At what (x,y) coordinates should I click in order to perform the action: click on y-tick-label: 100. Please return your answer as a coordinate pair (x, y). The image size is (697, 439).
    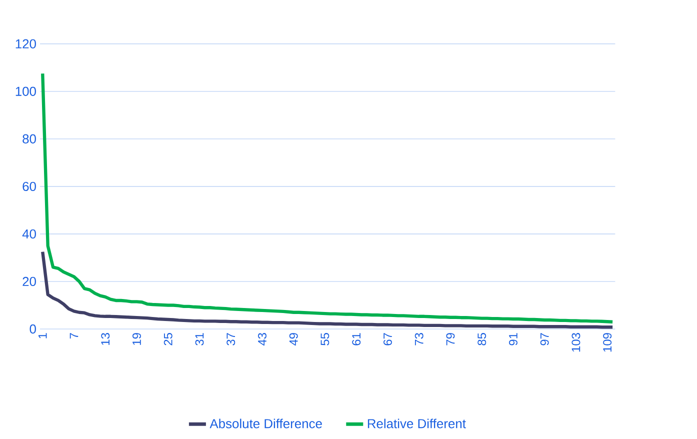
    Looking at the image, I should click on (26, 91).